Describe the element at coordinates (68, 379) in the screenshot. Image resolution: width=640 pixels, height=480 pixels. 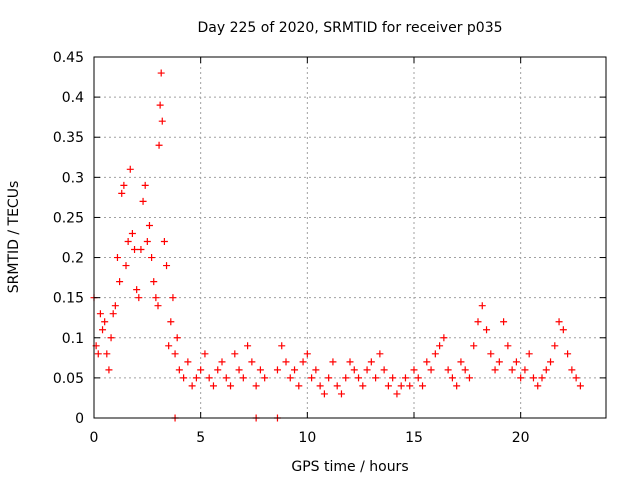
I see `y-tick-label: 0.05` at that location.